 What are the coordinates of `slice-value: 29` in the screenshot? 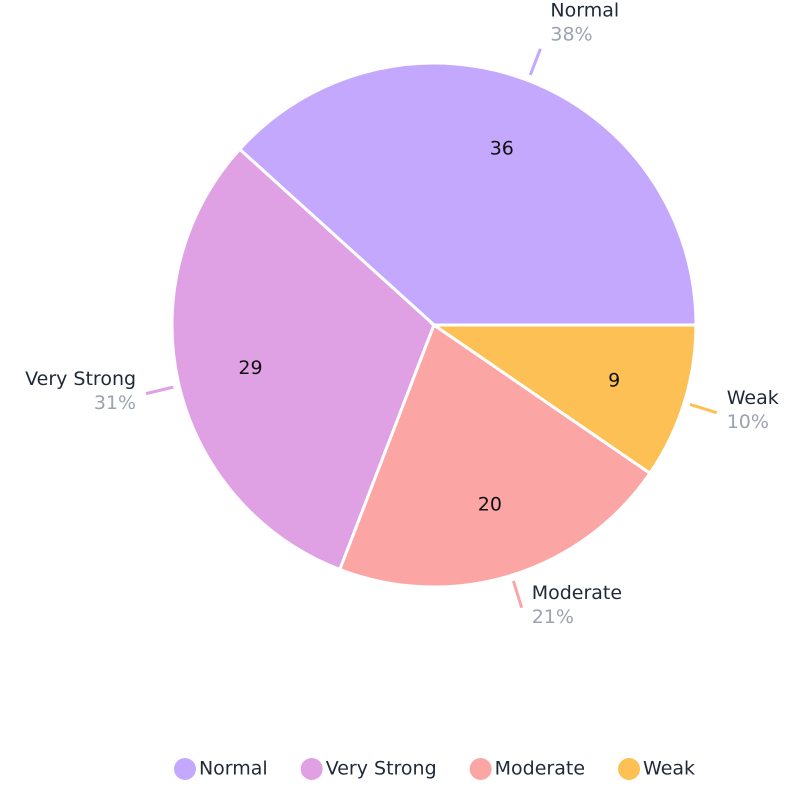 It's located at (250, 368).